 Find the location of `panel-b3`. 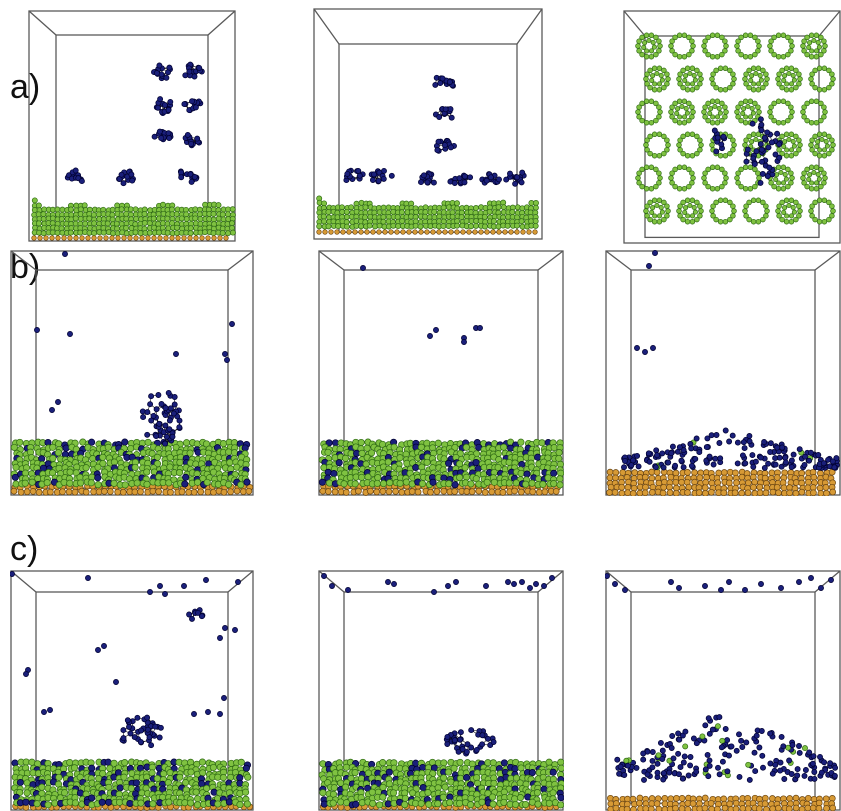

panel-b3 is located at coordinates (723, 373).